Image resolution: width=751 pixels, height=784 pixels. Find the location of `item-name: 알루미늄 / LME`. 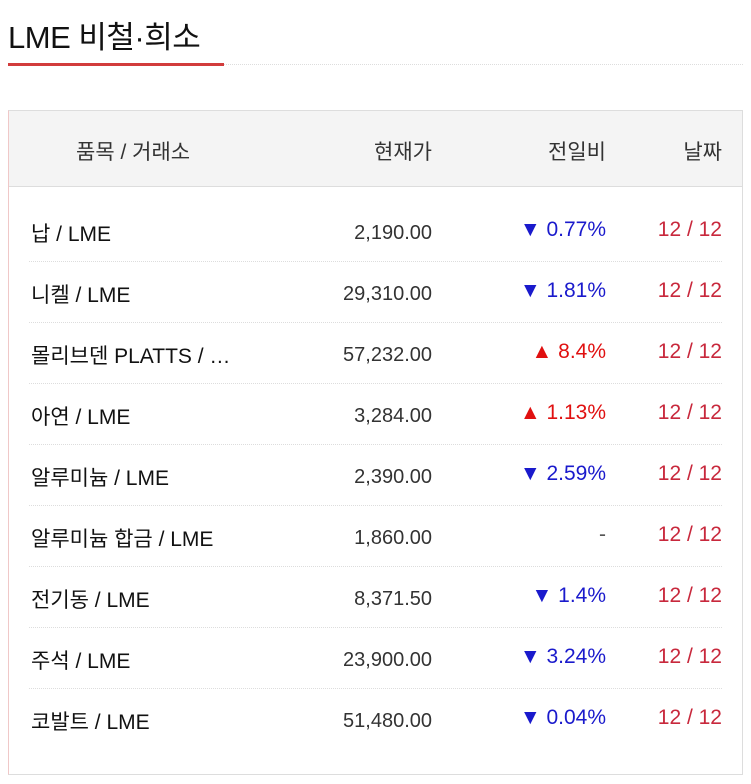

item-name: 알루미늄 / LME is located at coordinates (100, 478).